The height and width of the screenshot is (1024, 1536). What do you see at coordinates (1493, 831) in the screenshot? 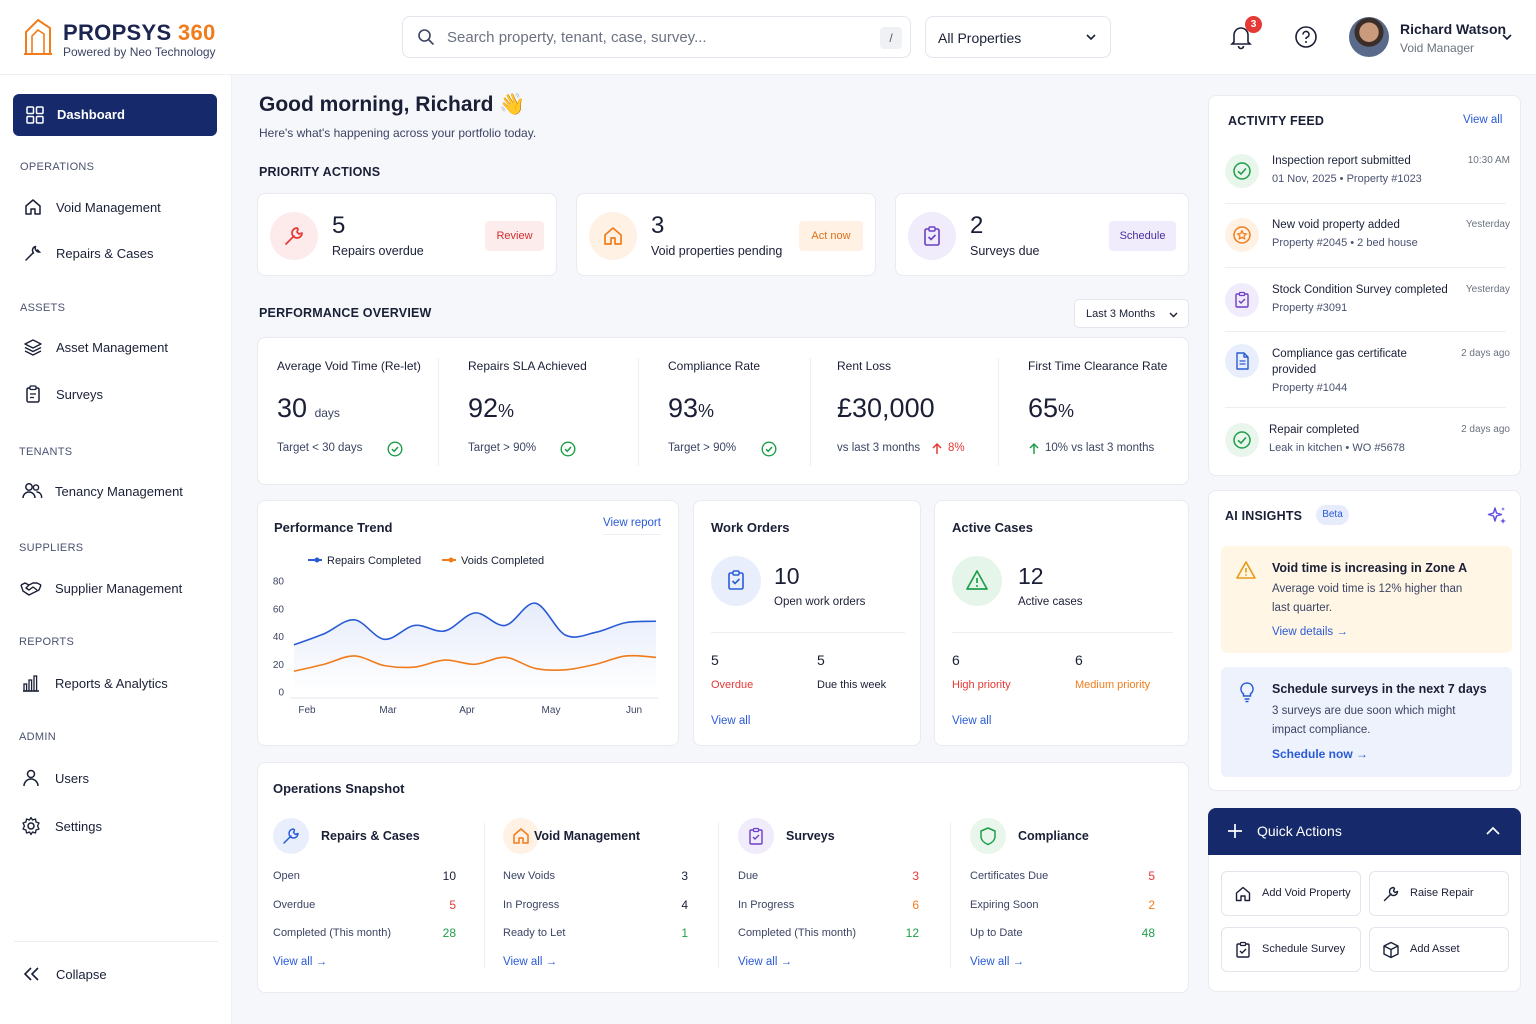
I see `chevron-up-icon` at bounding box center [1493, 831].